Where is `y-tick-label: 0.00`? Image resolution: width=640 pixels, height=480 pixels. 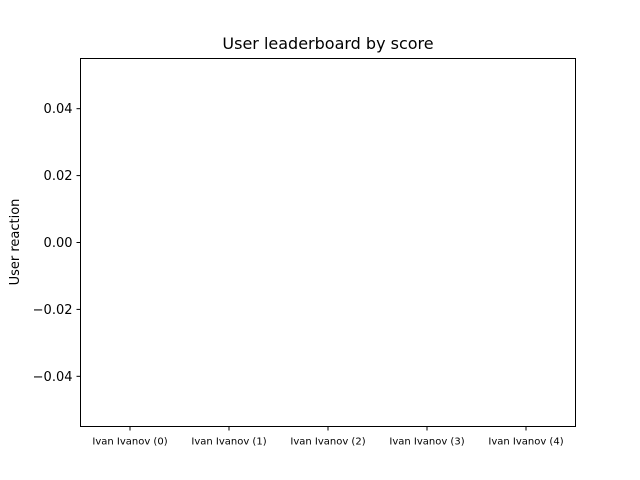
y-tick-label: 0.00 is located at coordinates (58, 243).